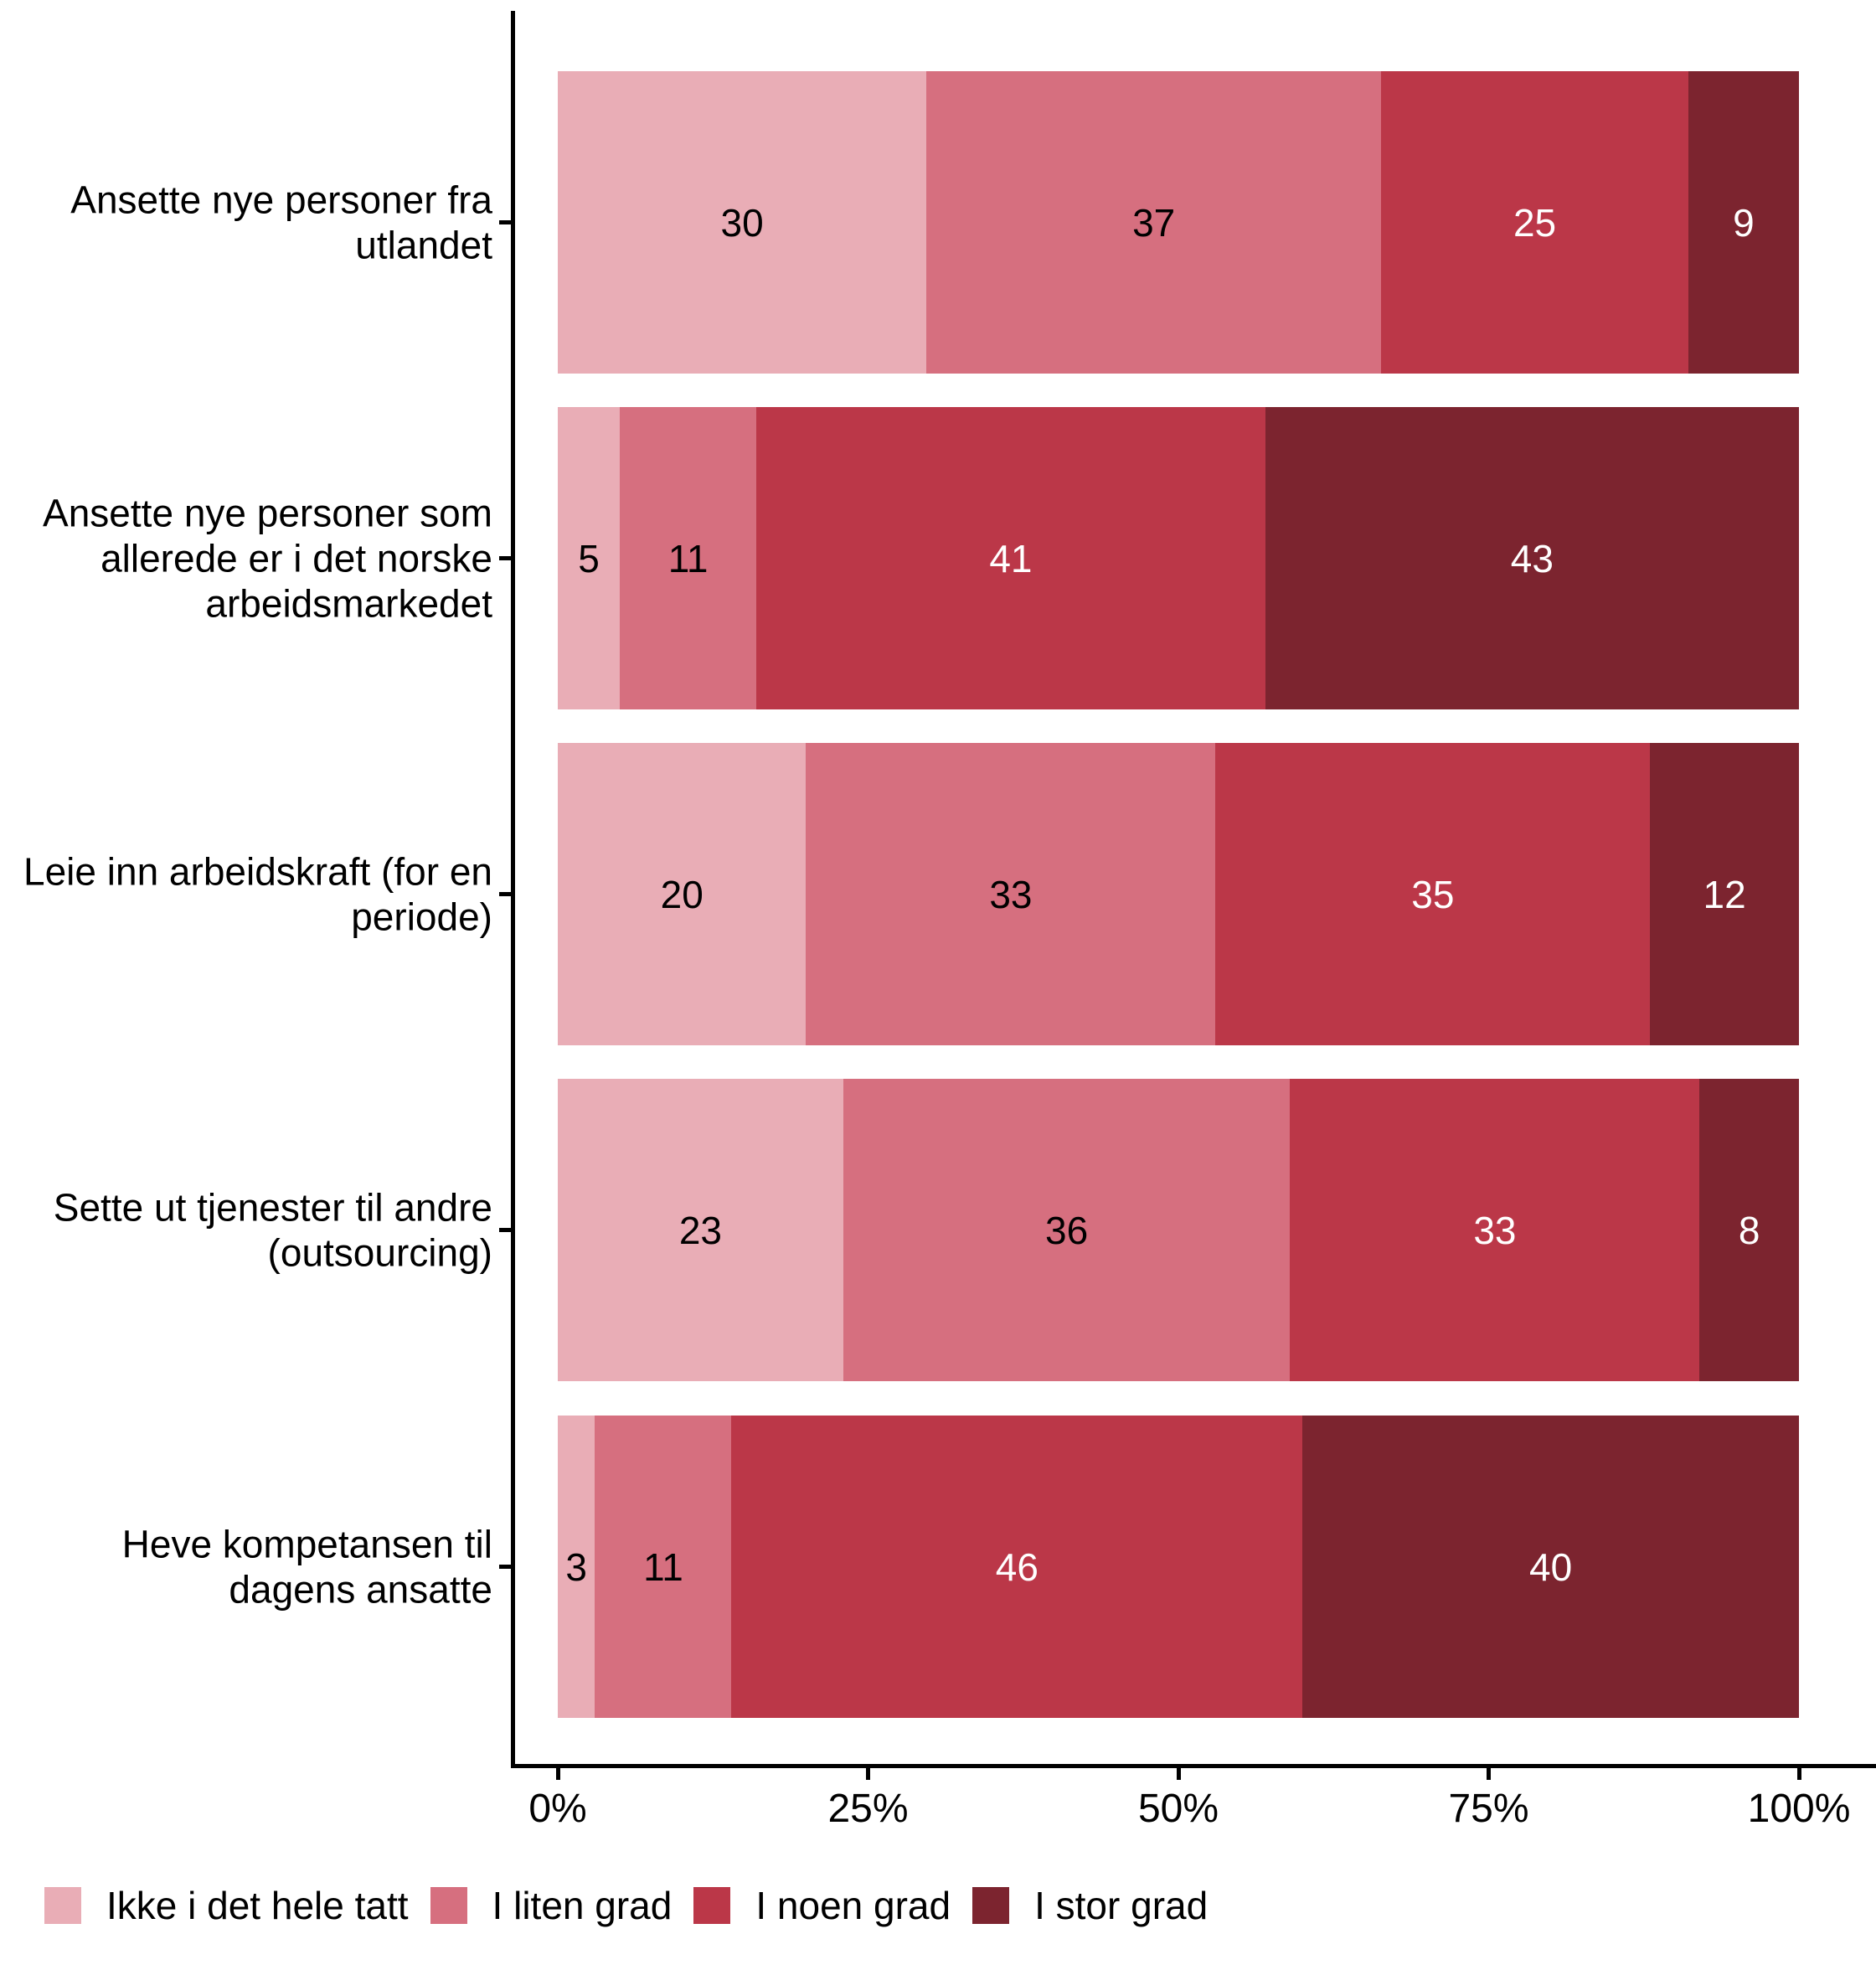 The height and width of the screenshot is (1970, 1876). I want to click on bar-value-label: 35, so click(1433, 894).